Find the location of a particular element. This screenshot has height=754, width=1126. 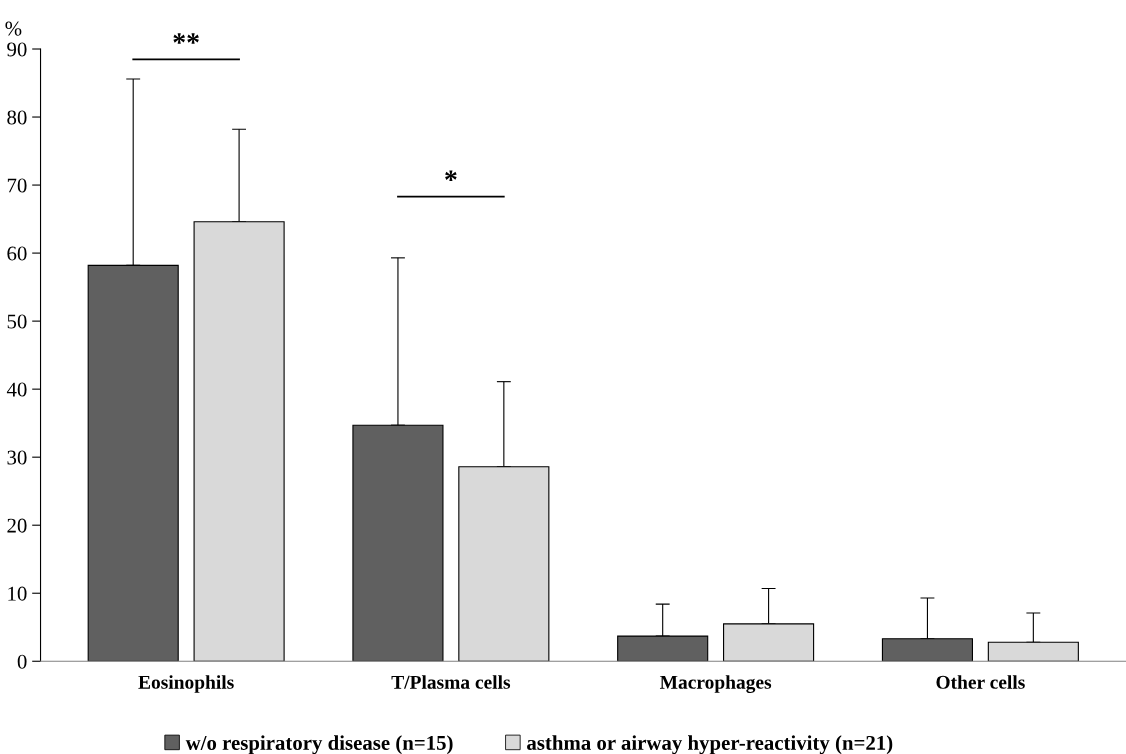

y-tick-label: 60 is located at coordinates (17, 253).